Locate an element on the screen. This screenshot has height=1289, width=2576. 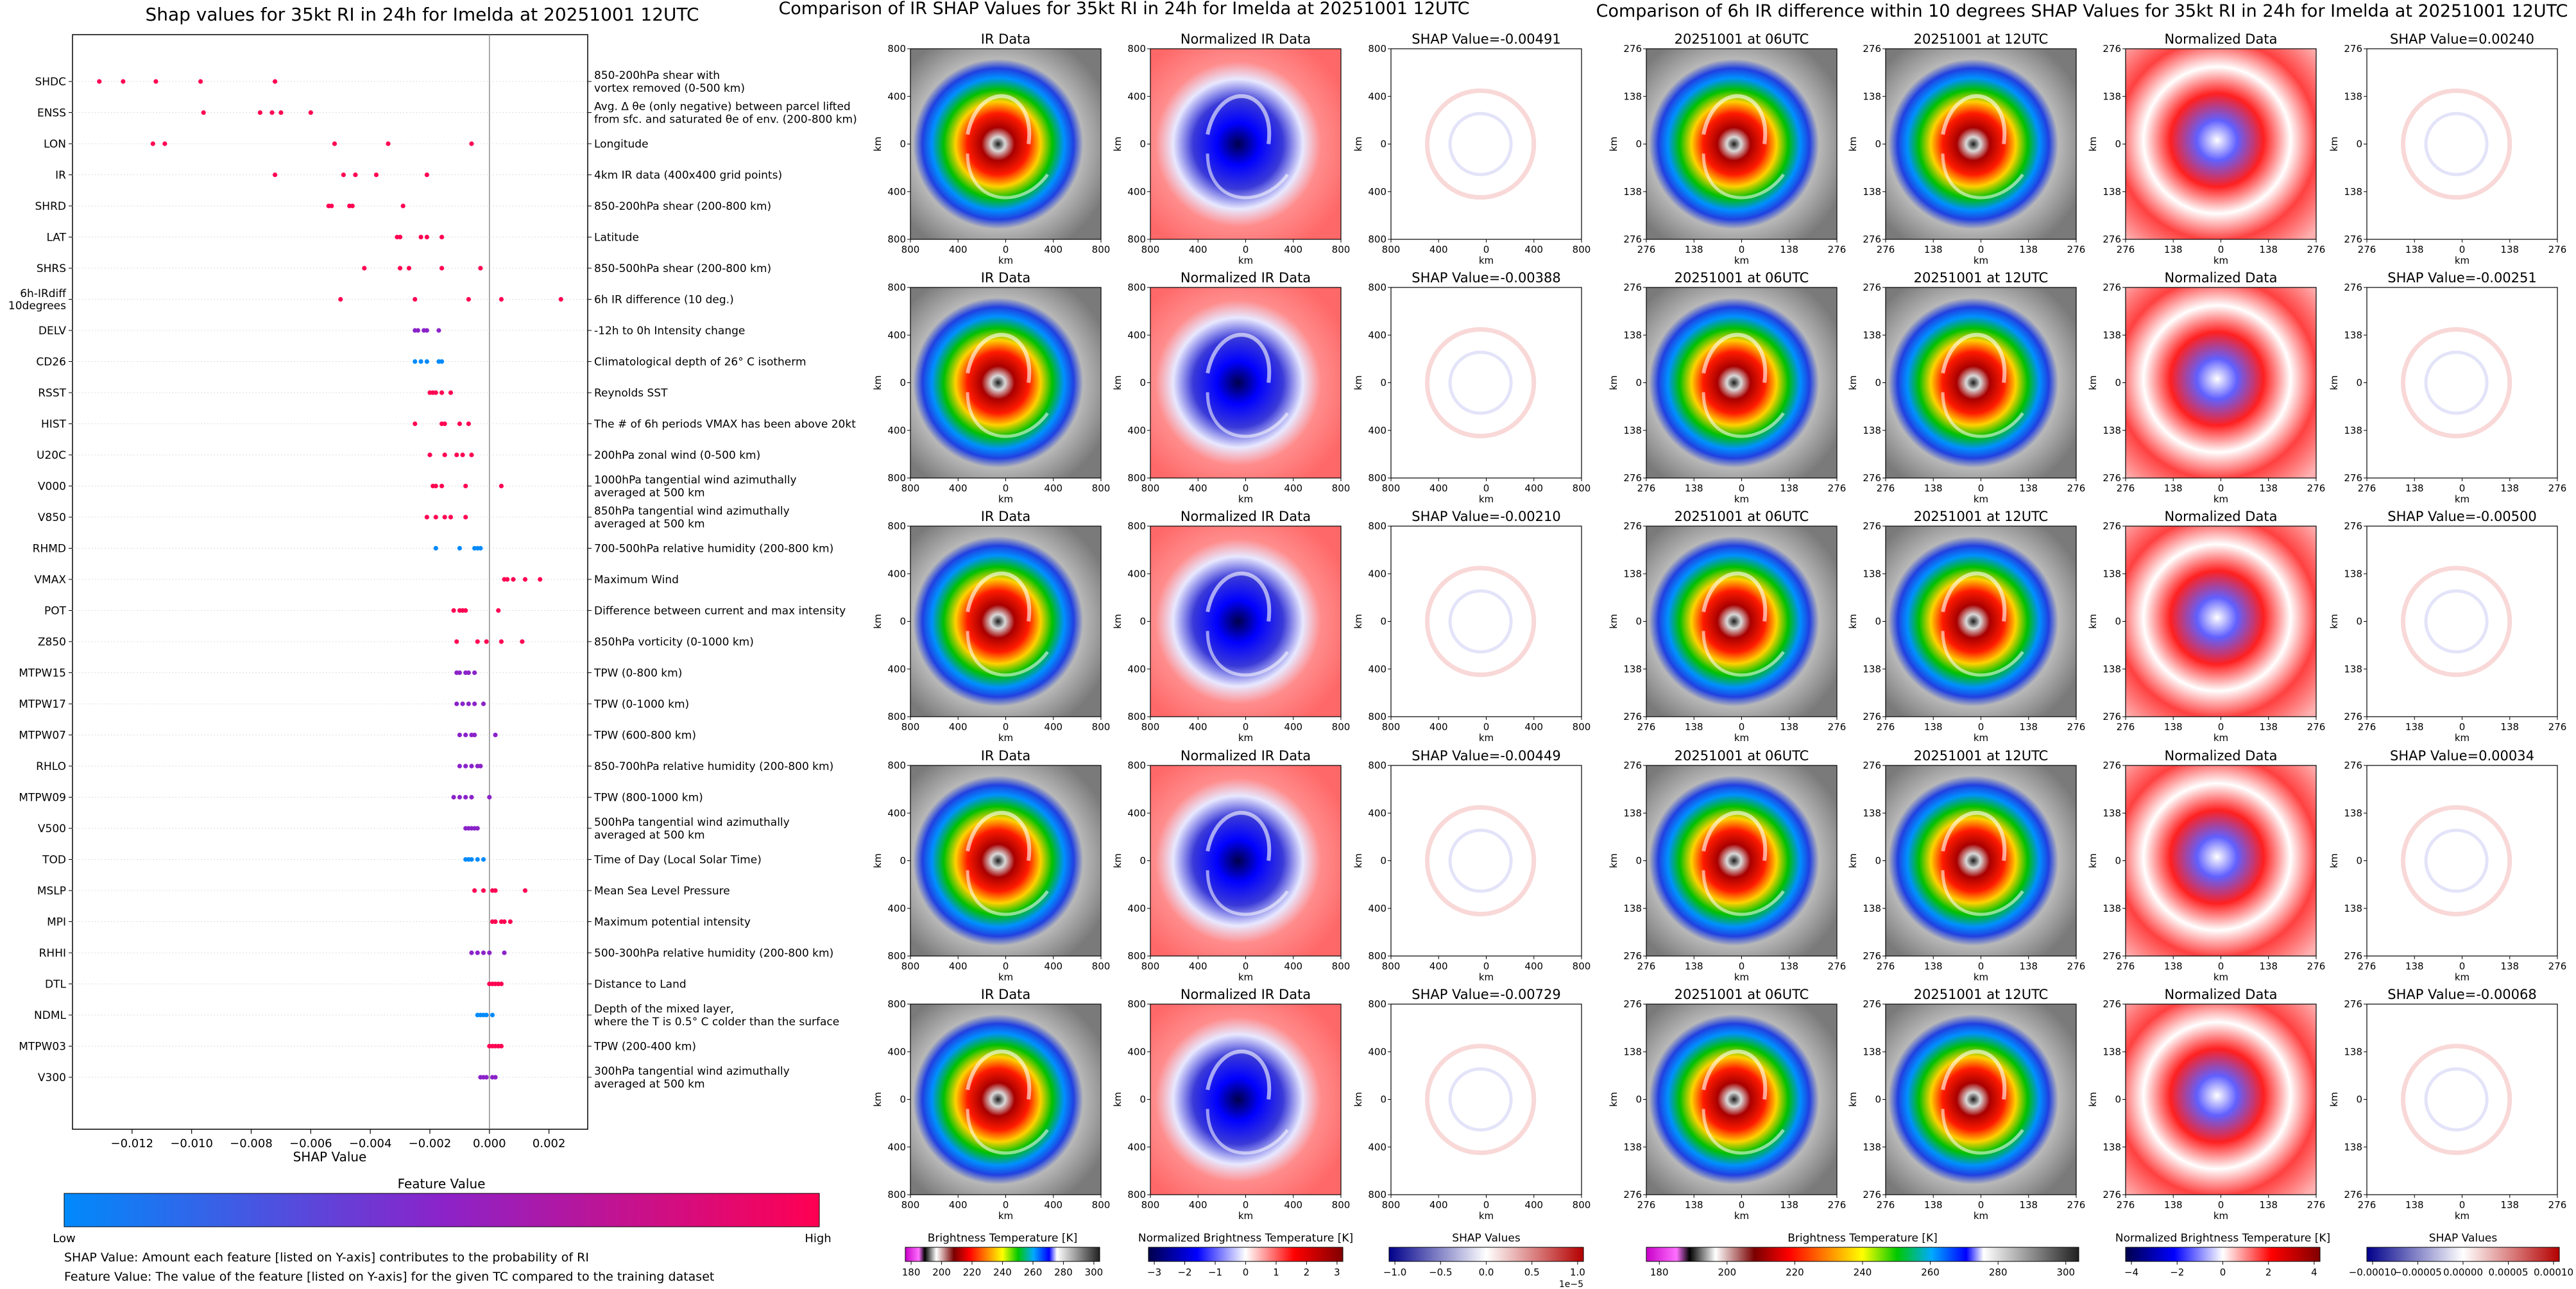
feature-description: Mean Sea Level Pressure is located at coordinates (662, 892).